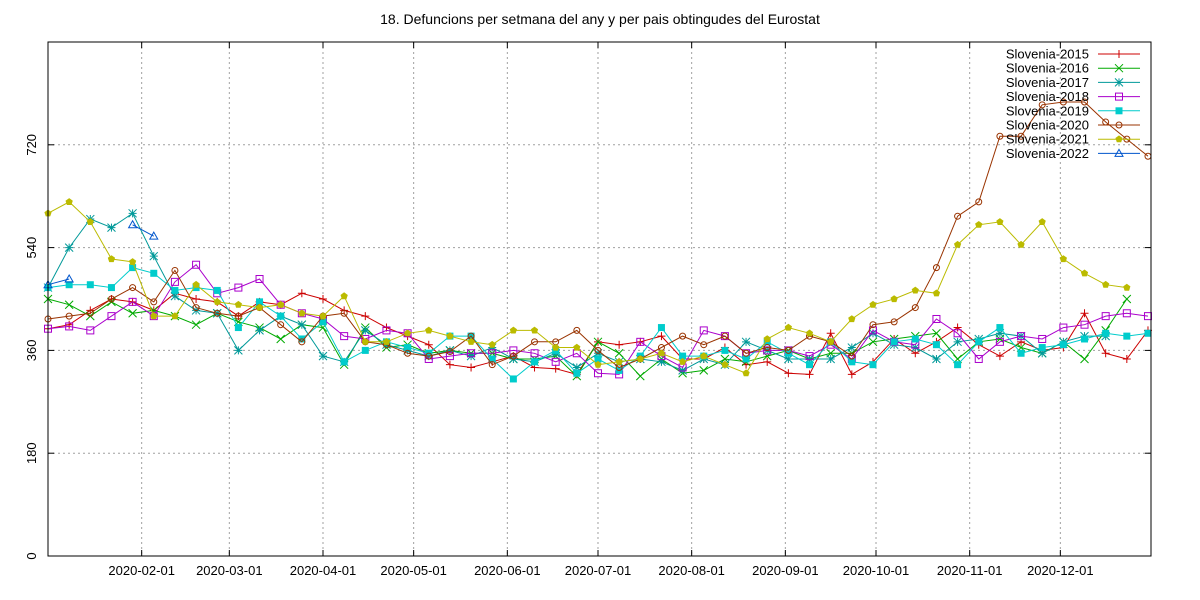  What do you see at coordinates (587, 337) in the screenshot?
I see `series-slovenia-2016` at bounding box center [587, 337].